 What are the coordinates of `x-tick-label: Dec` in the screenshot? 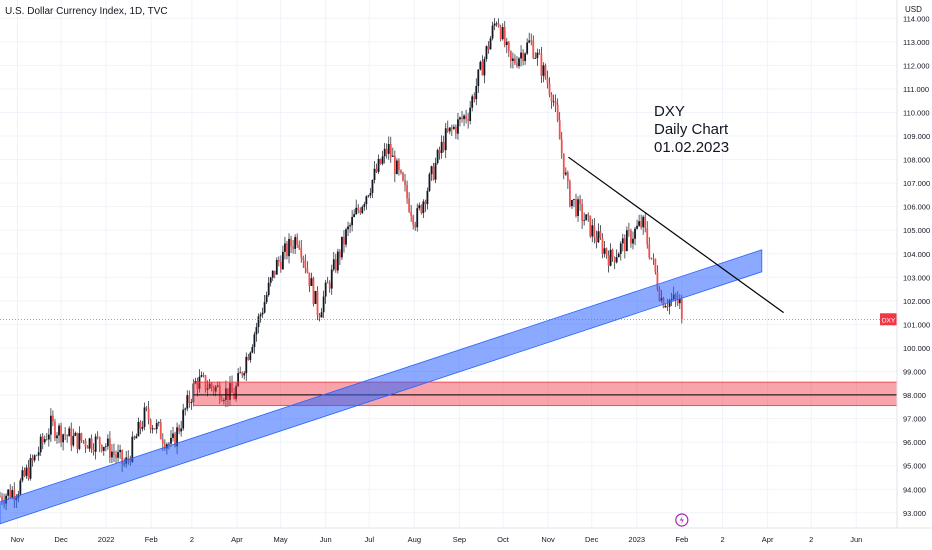 It's located at (592, 539).